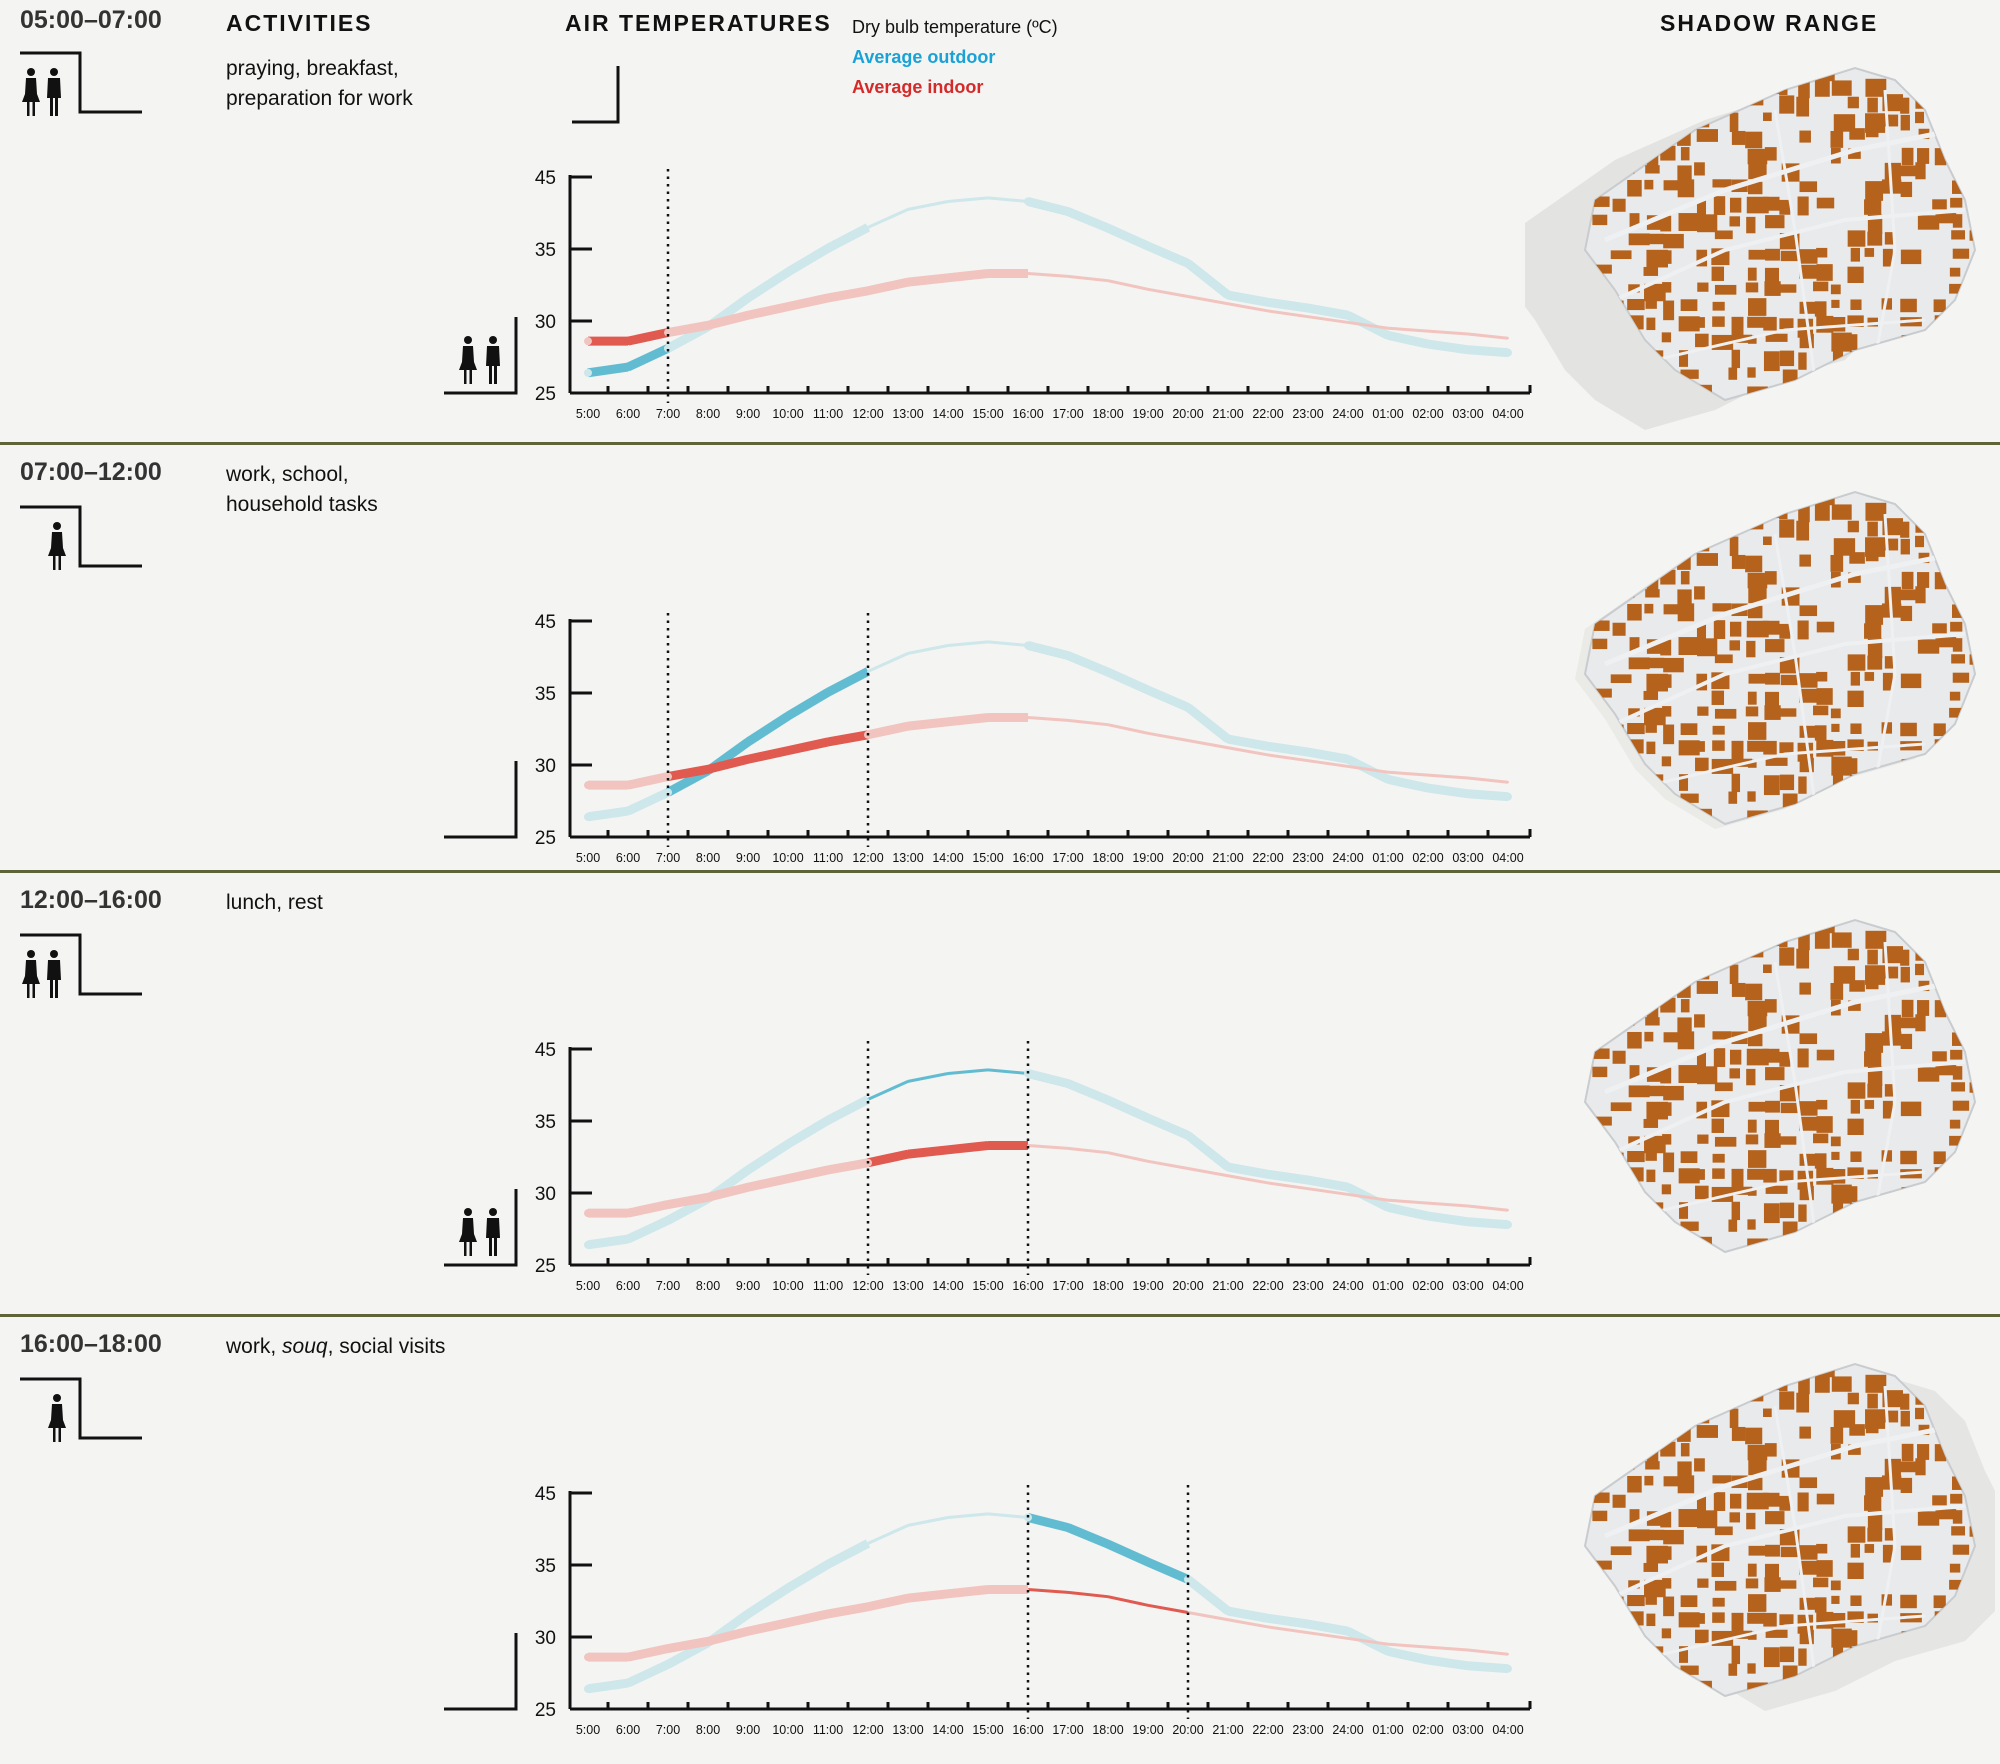 This screenshot has height=1764, width=2000. Describe the element at coordinates (335, 1347) in the screenshot. I see `activity-description: work, souq, social visits` at that location.